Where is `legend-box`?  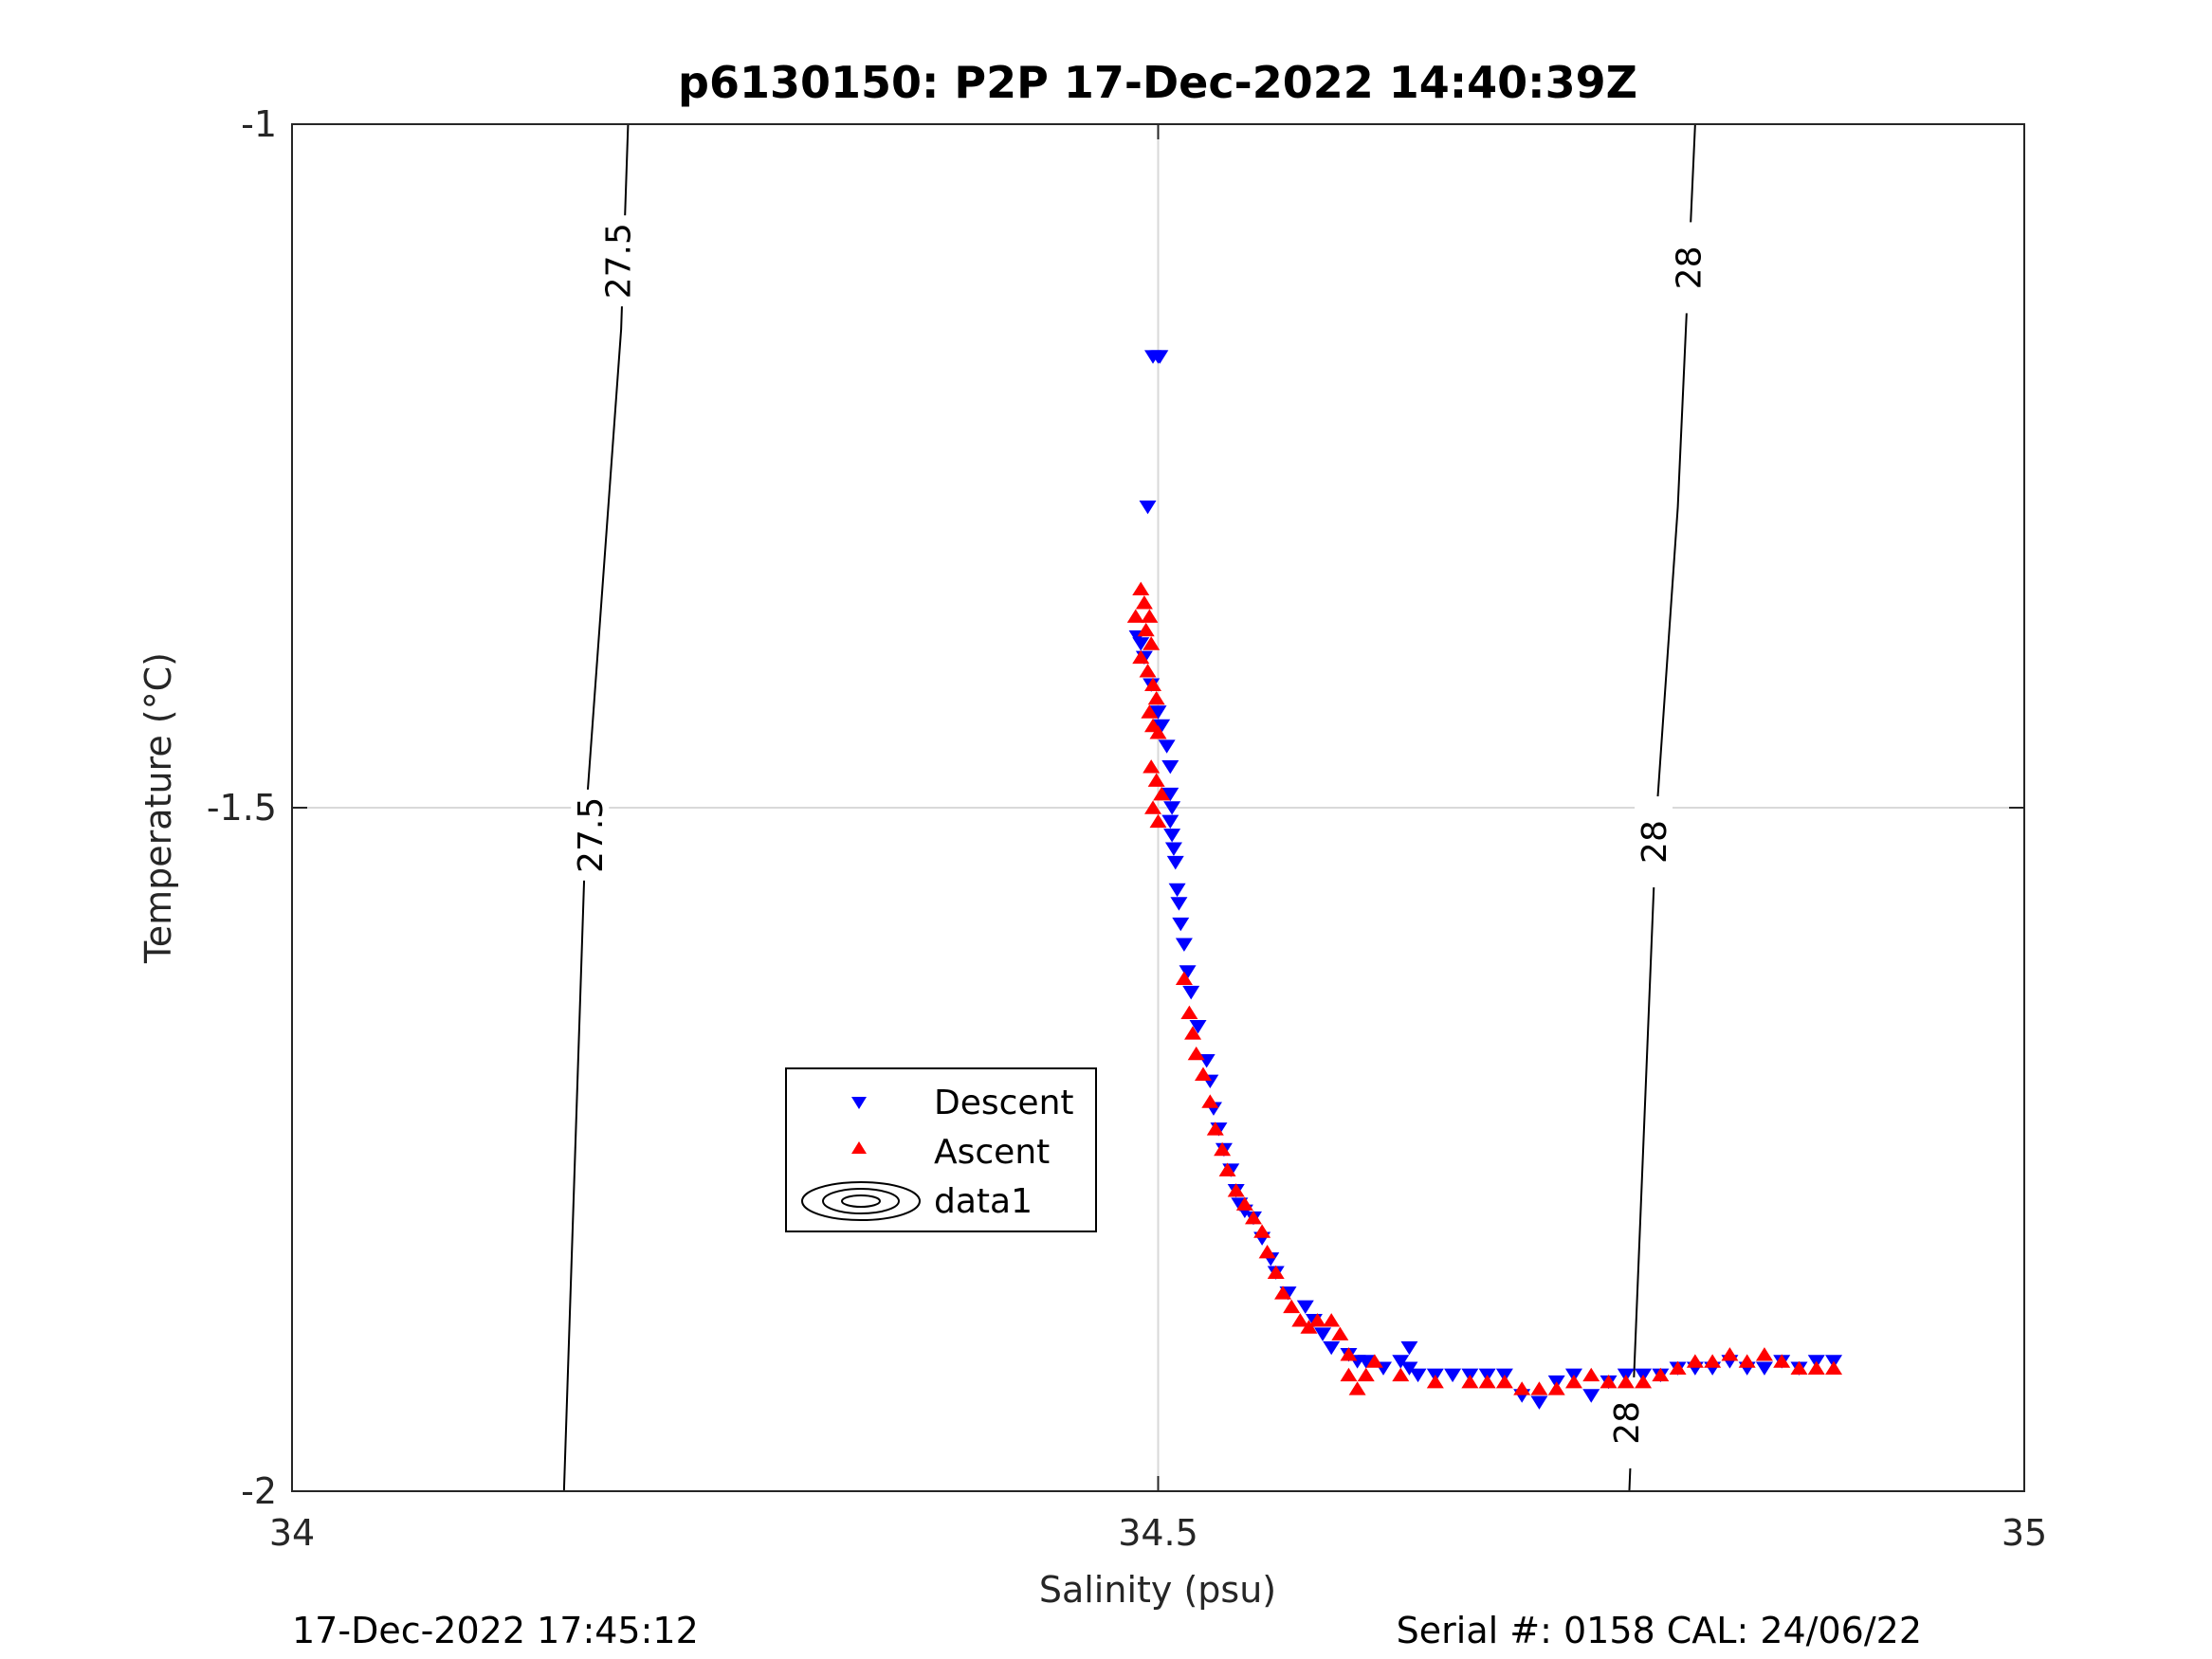
legend-box is located at coordinates (941, 1149).